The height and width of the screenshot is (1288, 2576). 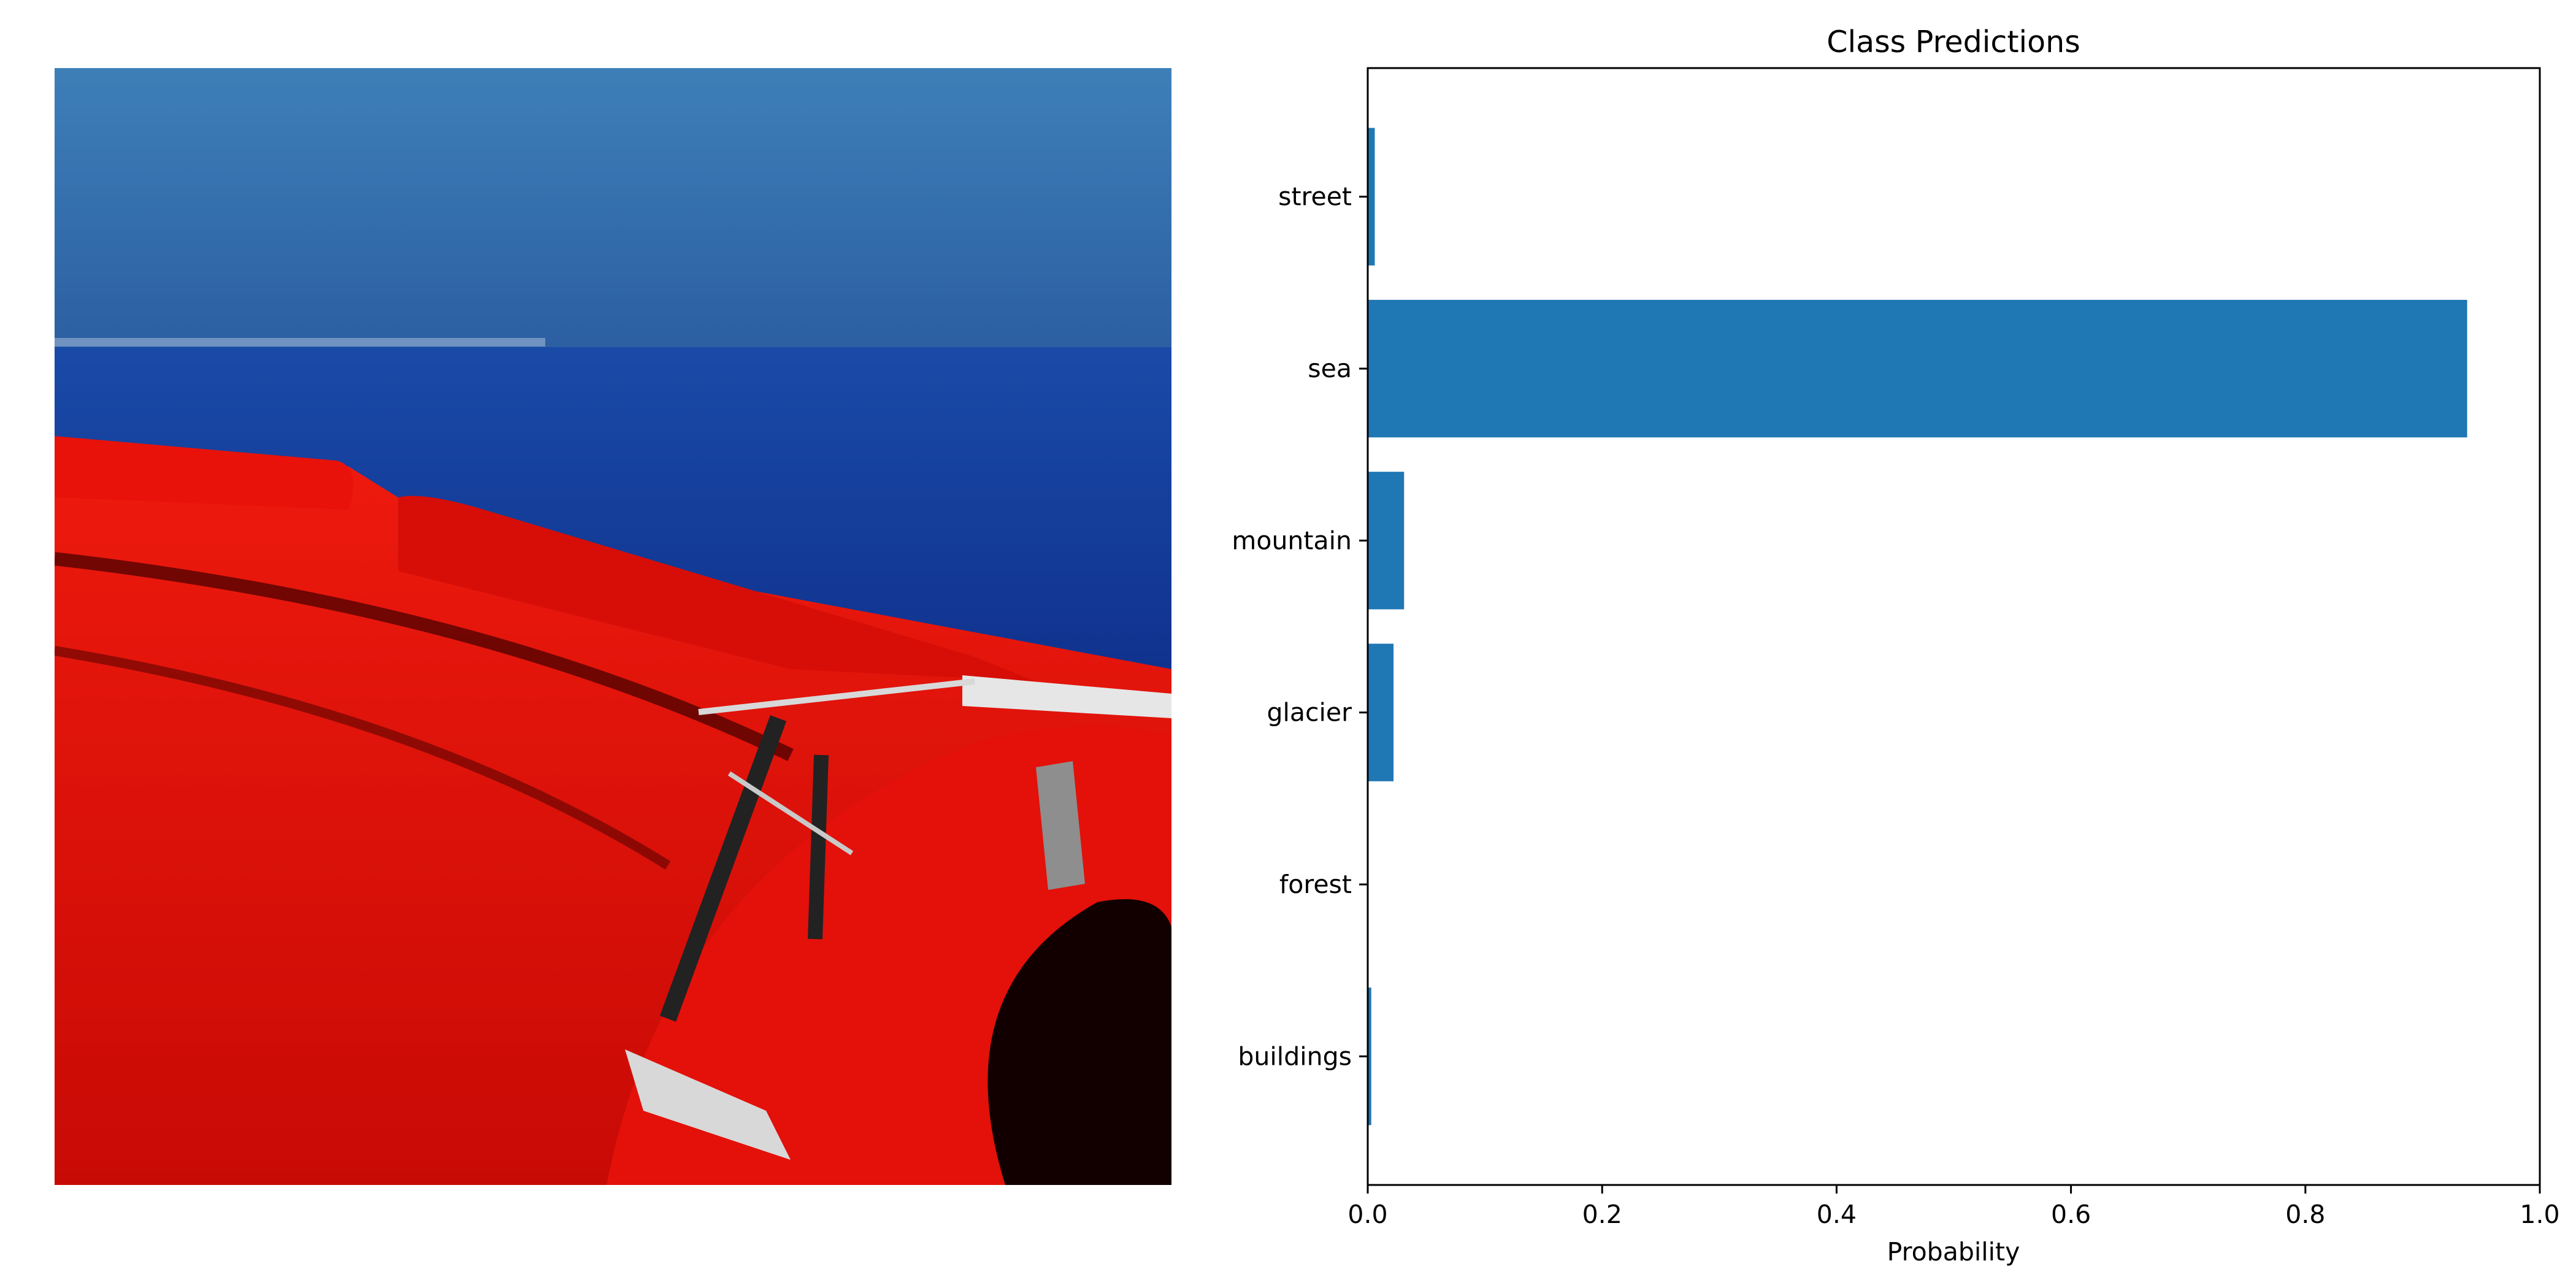 What do you see at coordinates (1371, 197) in the screenshot?
I see `bar-street` at bounding box center [1371, 197].